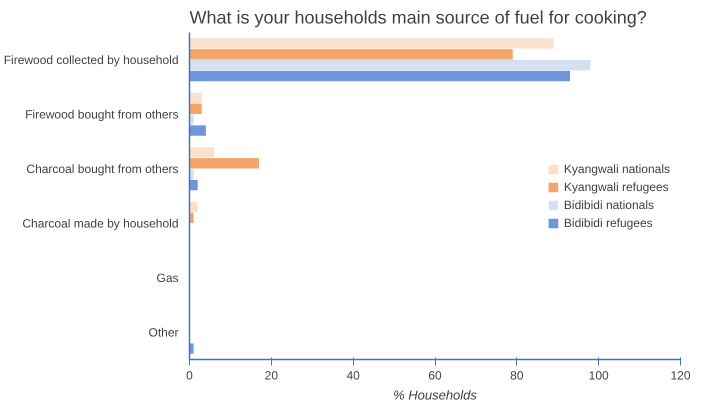  What do you see at coordinates (608, 223) in the screenshot?
I see `legend-label: Bidibidi refugees` at bounding box center [608, 223].